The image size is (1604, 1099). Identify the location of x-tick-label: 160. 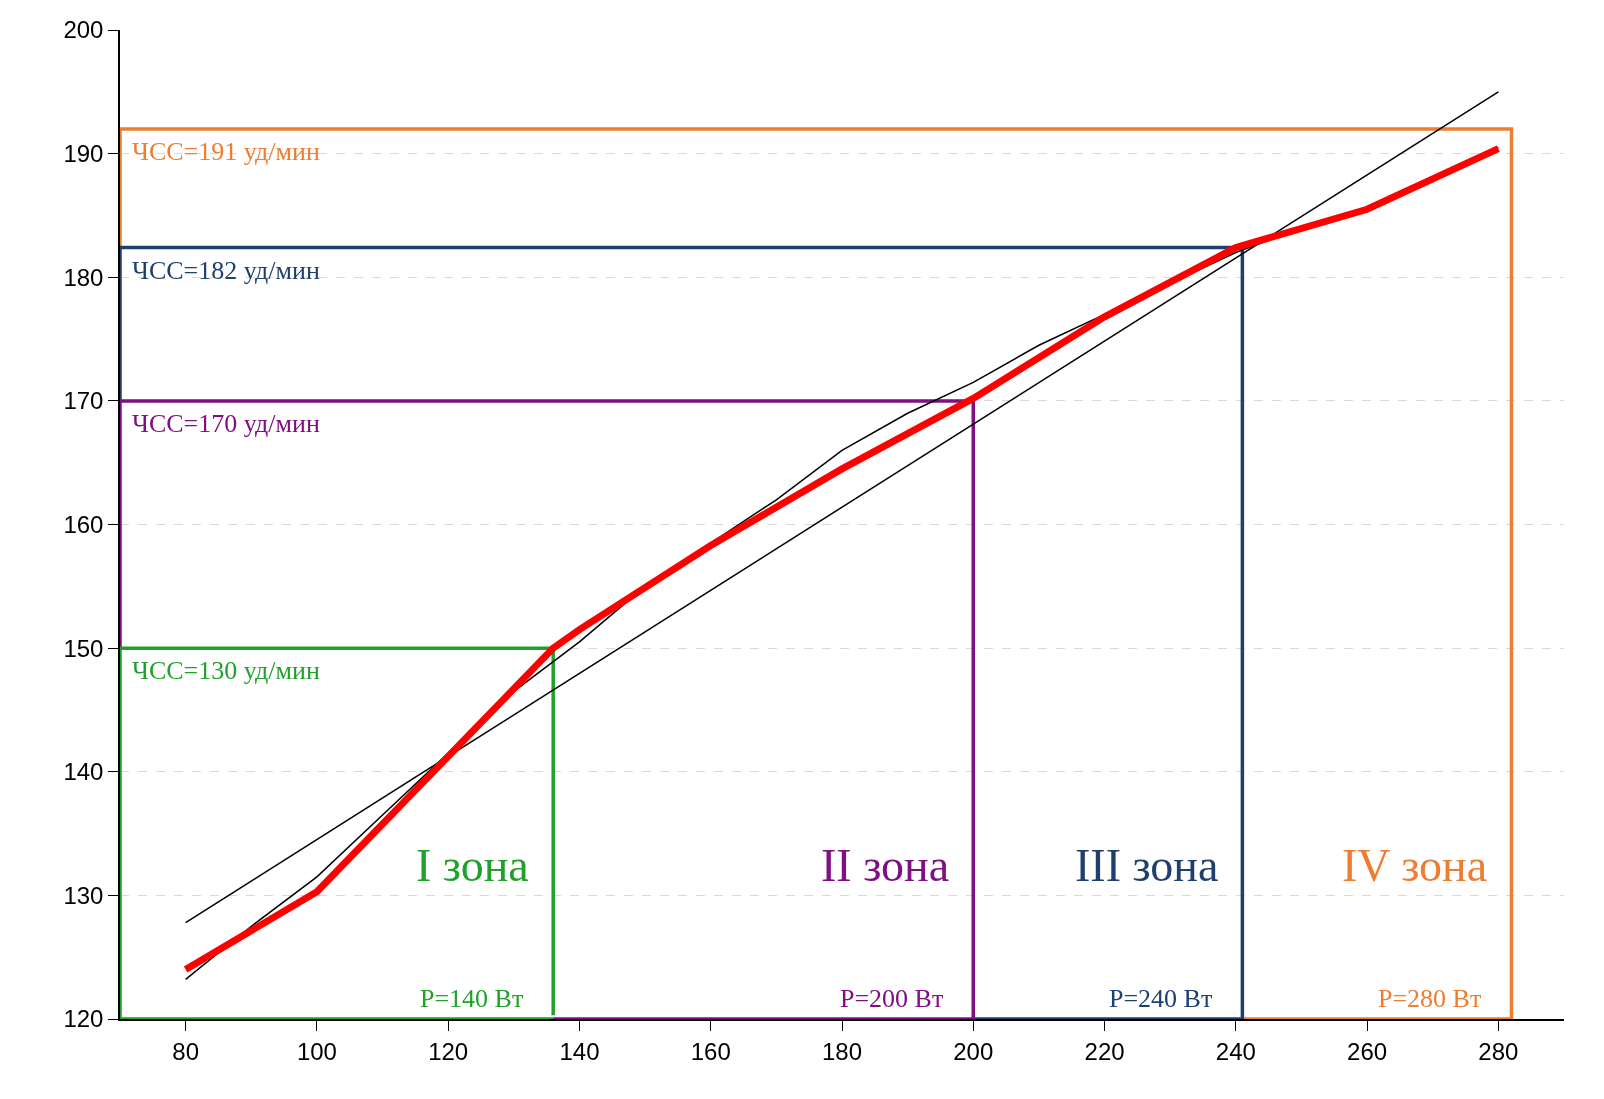
(710, 1051).